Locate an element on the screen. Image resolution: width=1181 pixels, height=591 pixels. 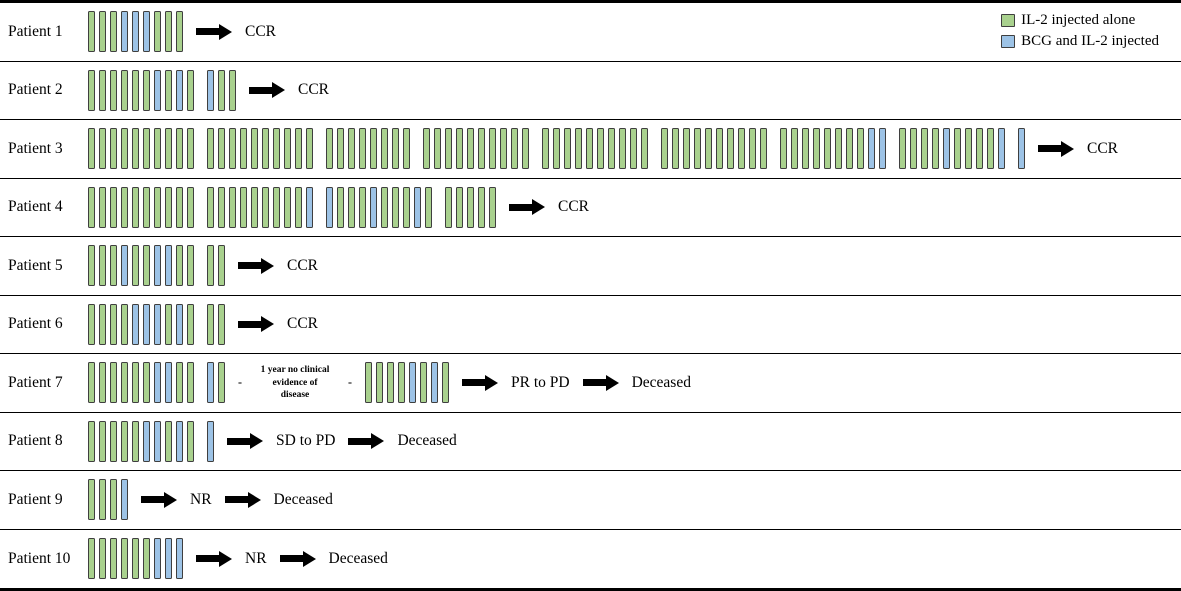
annotation-line: disease is located at coordinates (295, 394).